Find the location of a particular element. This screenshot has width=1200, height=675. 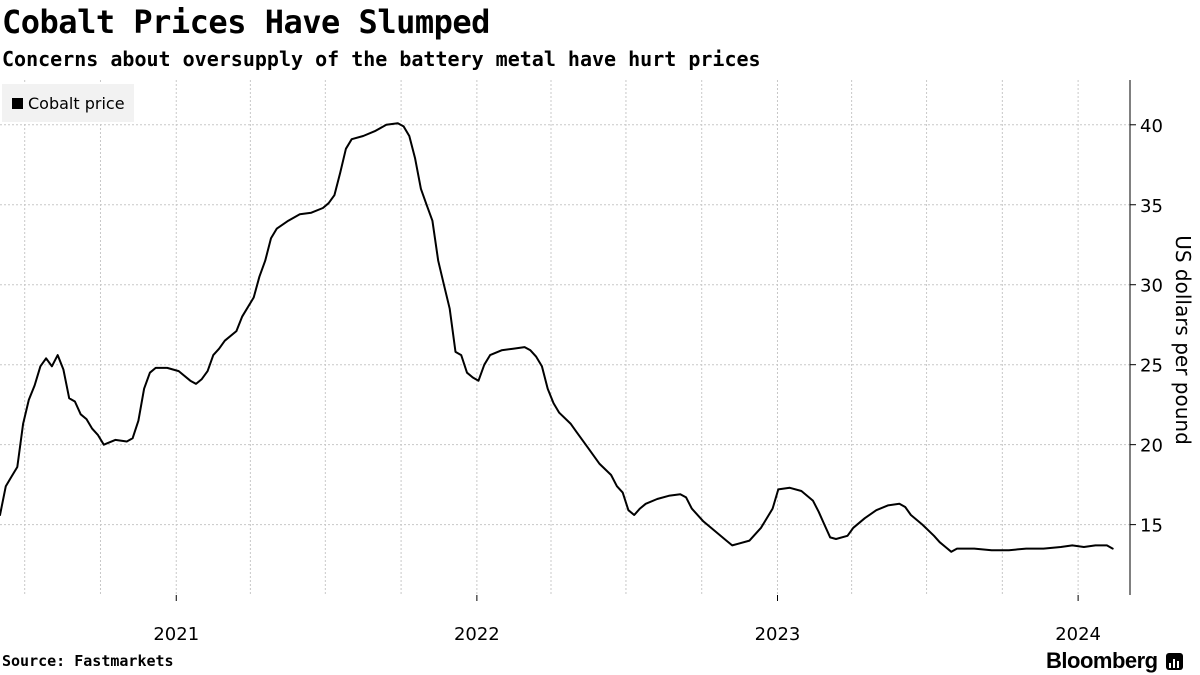

legend-label-cobalt-price: Cobalt price is located at coordinates (76, 103).